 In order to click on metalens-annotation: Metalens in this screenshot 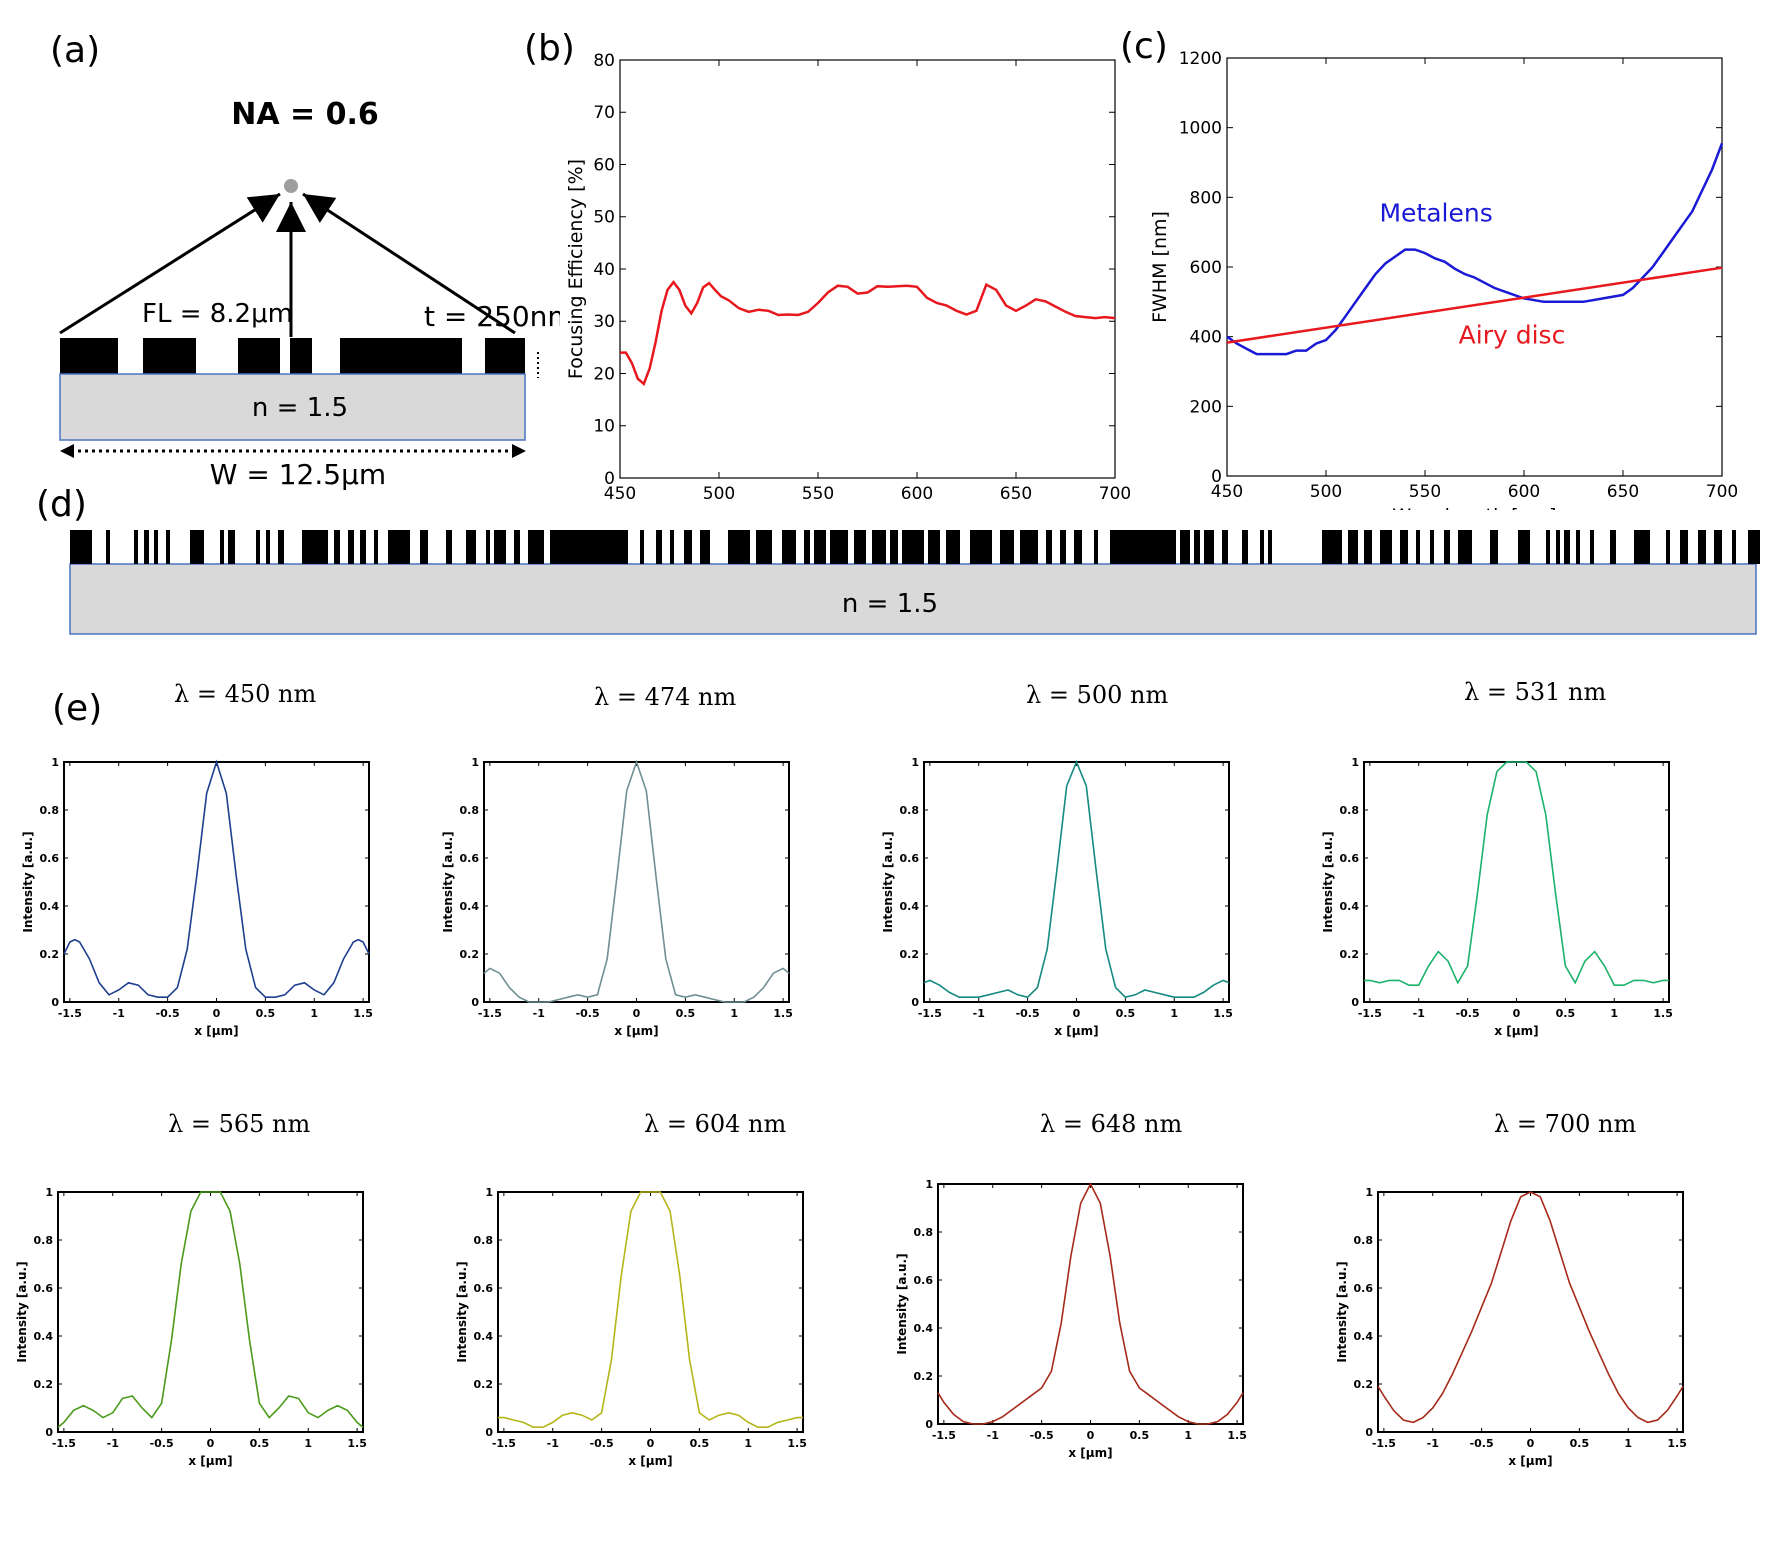, I will do `click(1435, 213)`.